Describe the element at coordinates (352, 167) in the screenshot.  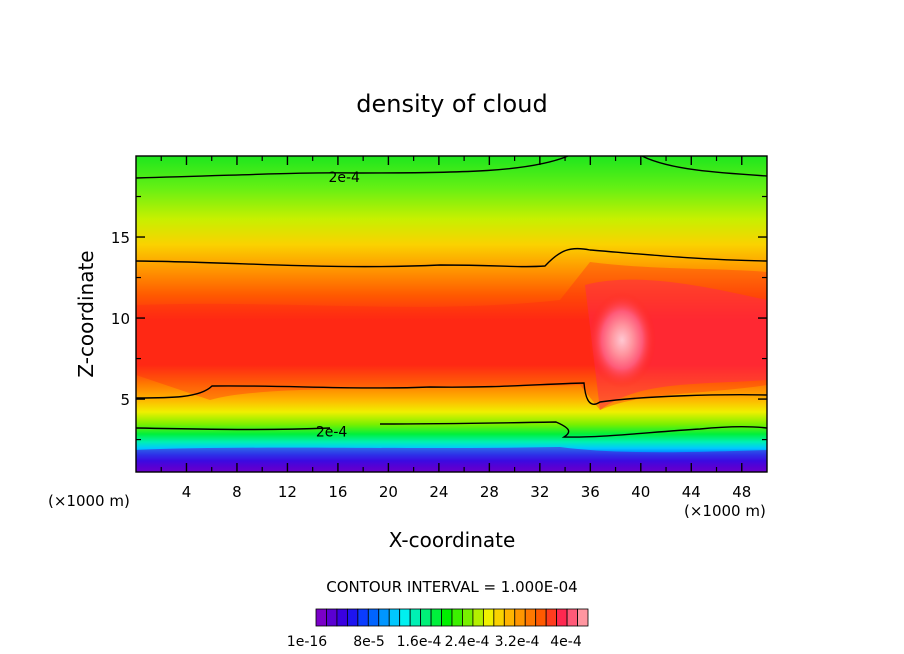
I see `contour-top` at that location.